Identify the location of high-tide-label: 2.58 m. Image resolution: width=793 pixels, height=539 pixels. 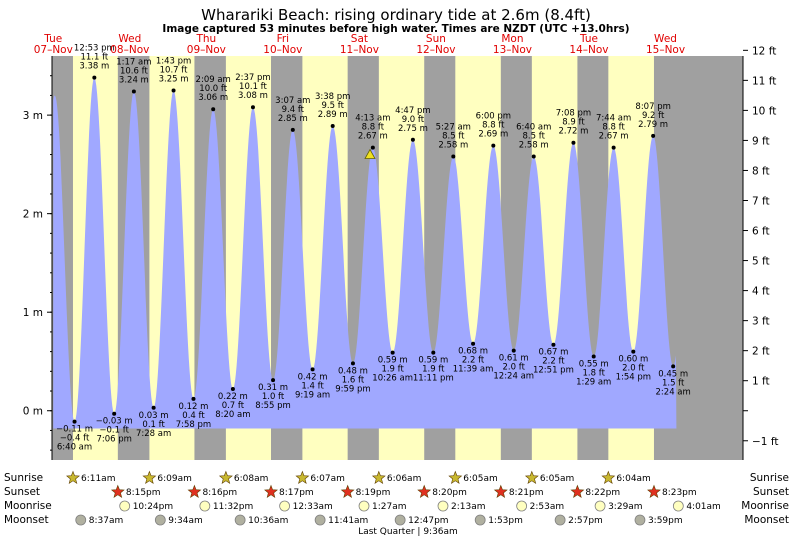
(453, 146).